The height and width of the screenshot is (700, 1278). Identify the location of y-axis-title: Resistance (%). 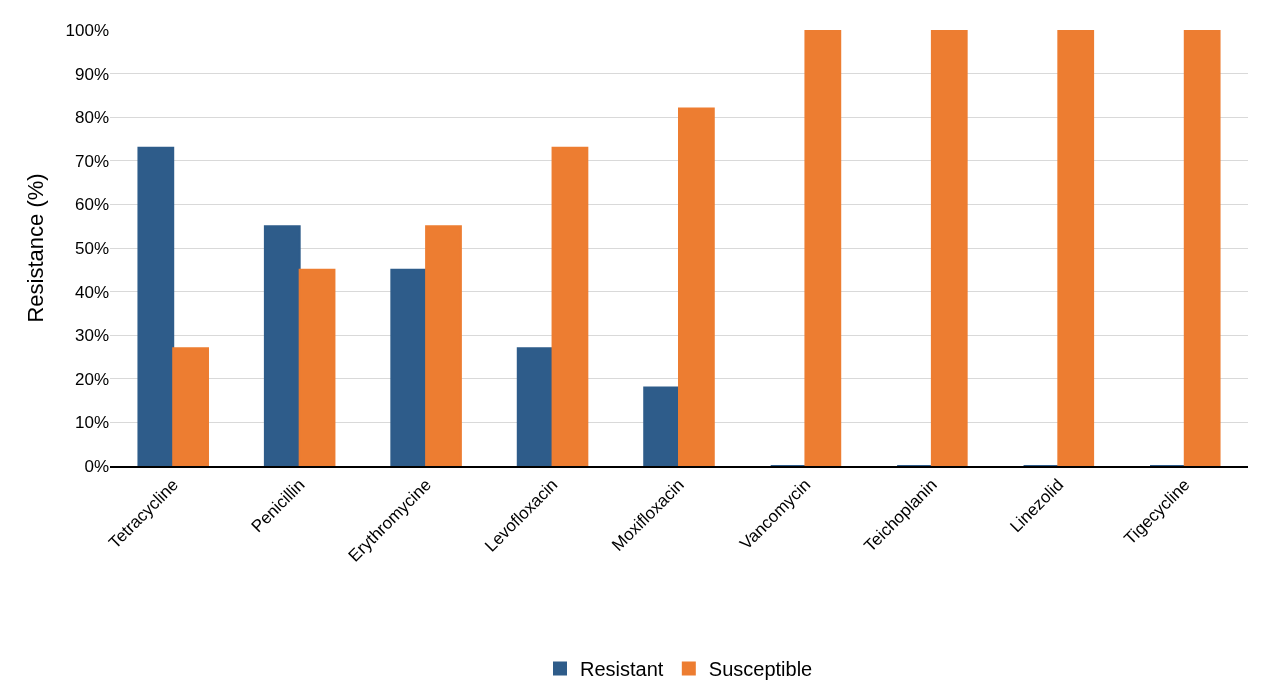
(36, 248).